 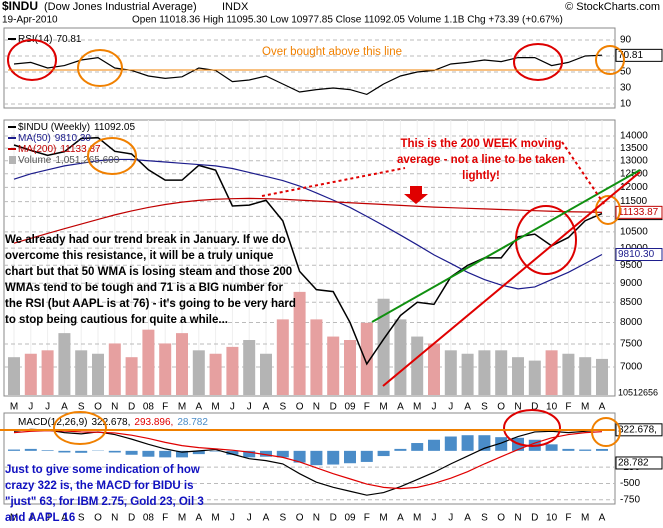 What do you see at coordinates (54, 127) in the screenshot?
I see `legend-name: $INDU (Weekly)` at bounding box center [54, 127].